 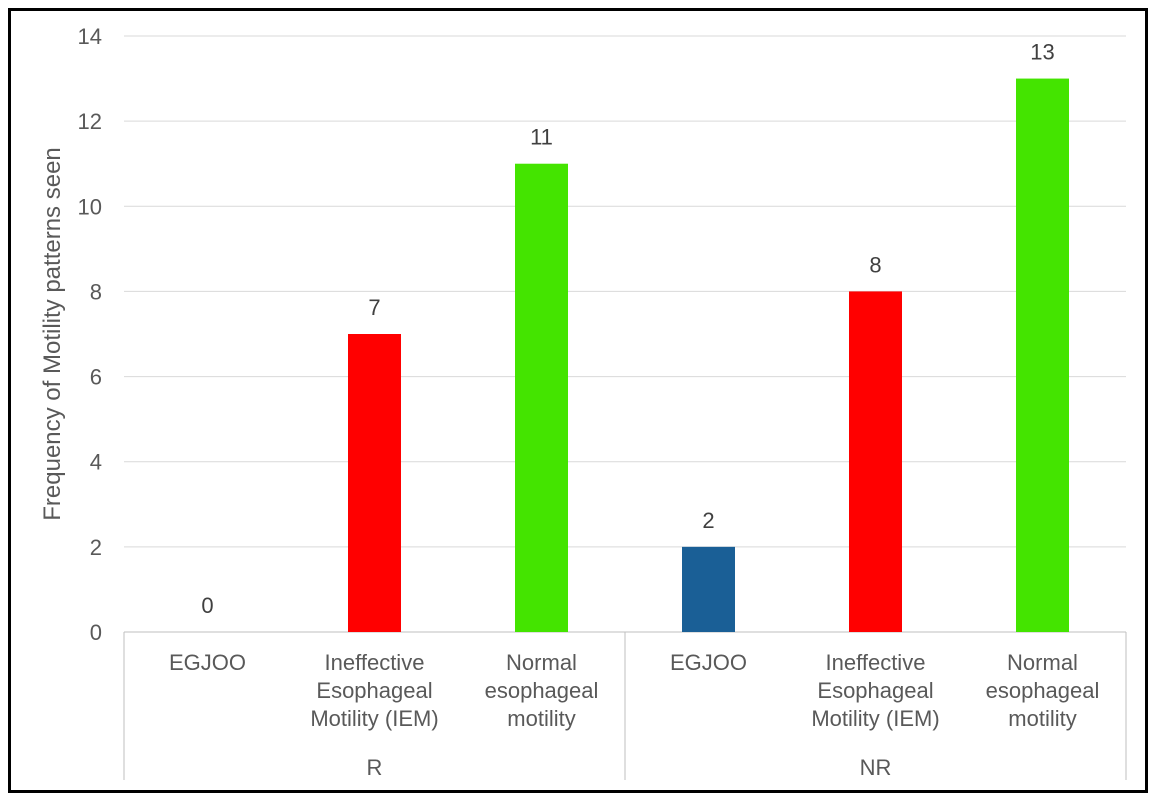 I want to click on category-label-R-2-line1: esophageal, so click(x=542, y=690).